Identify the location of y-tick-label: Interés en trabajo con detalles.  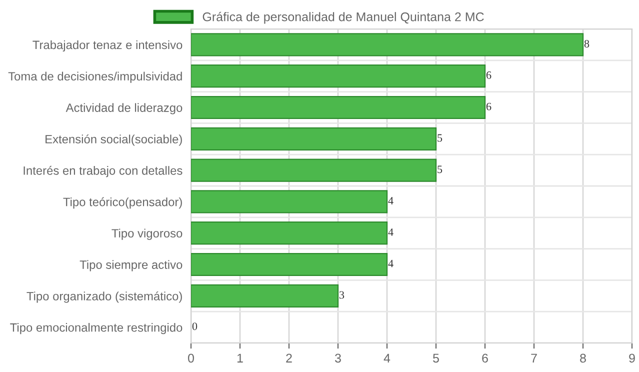
(103, 172).